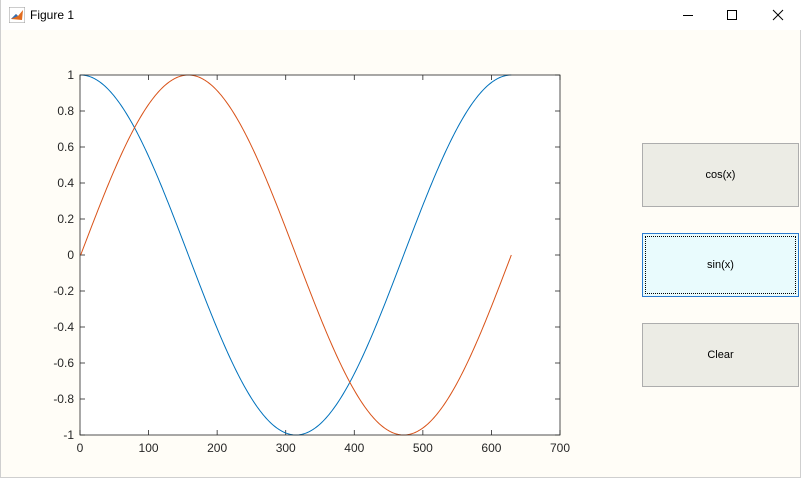 The width and height of the screenshot is (801, 478). What do you see at coordinates (65, 147) in the screenshot?
I see `y-tick-label: 0.6` at bounding box center [65, 147].